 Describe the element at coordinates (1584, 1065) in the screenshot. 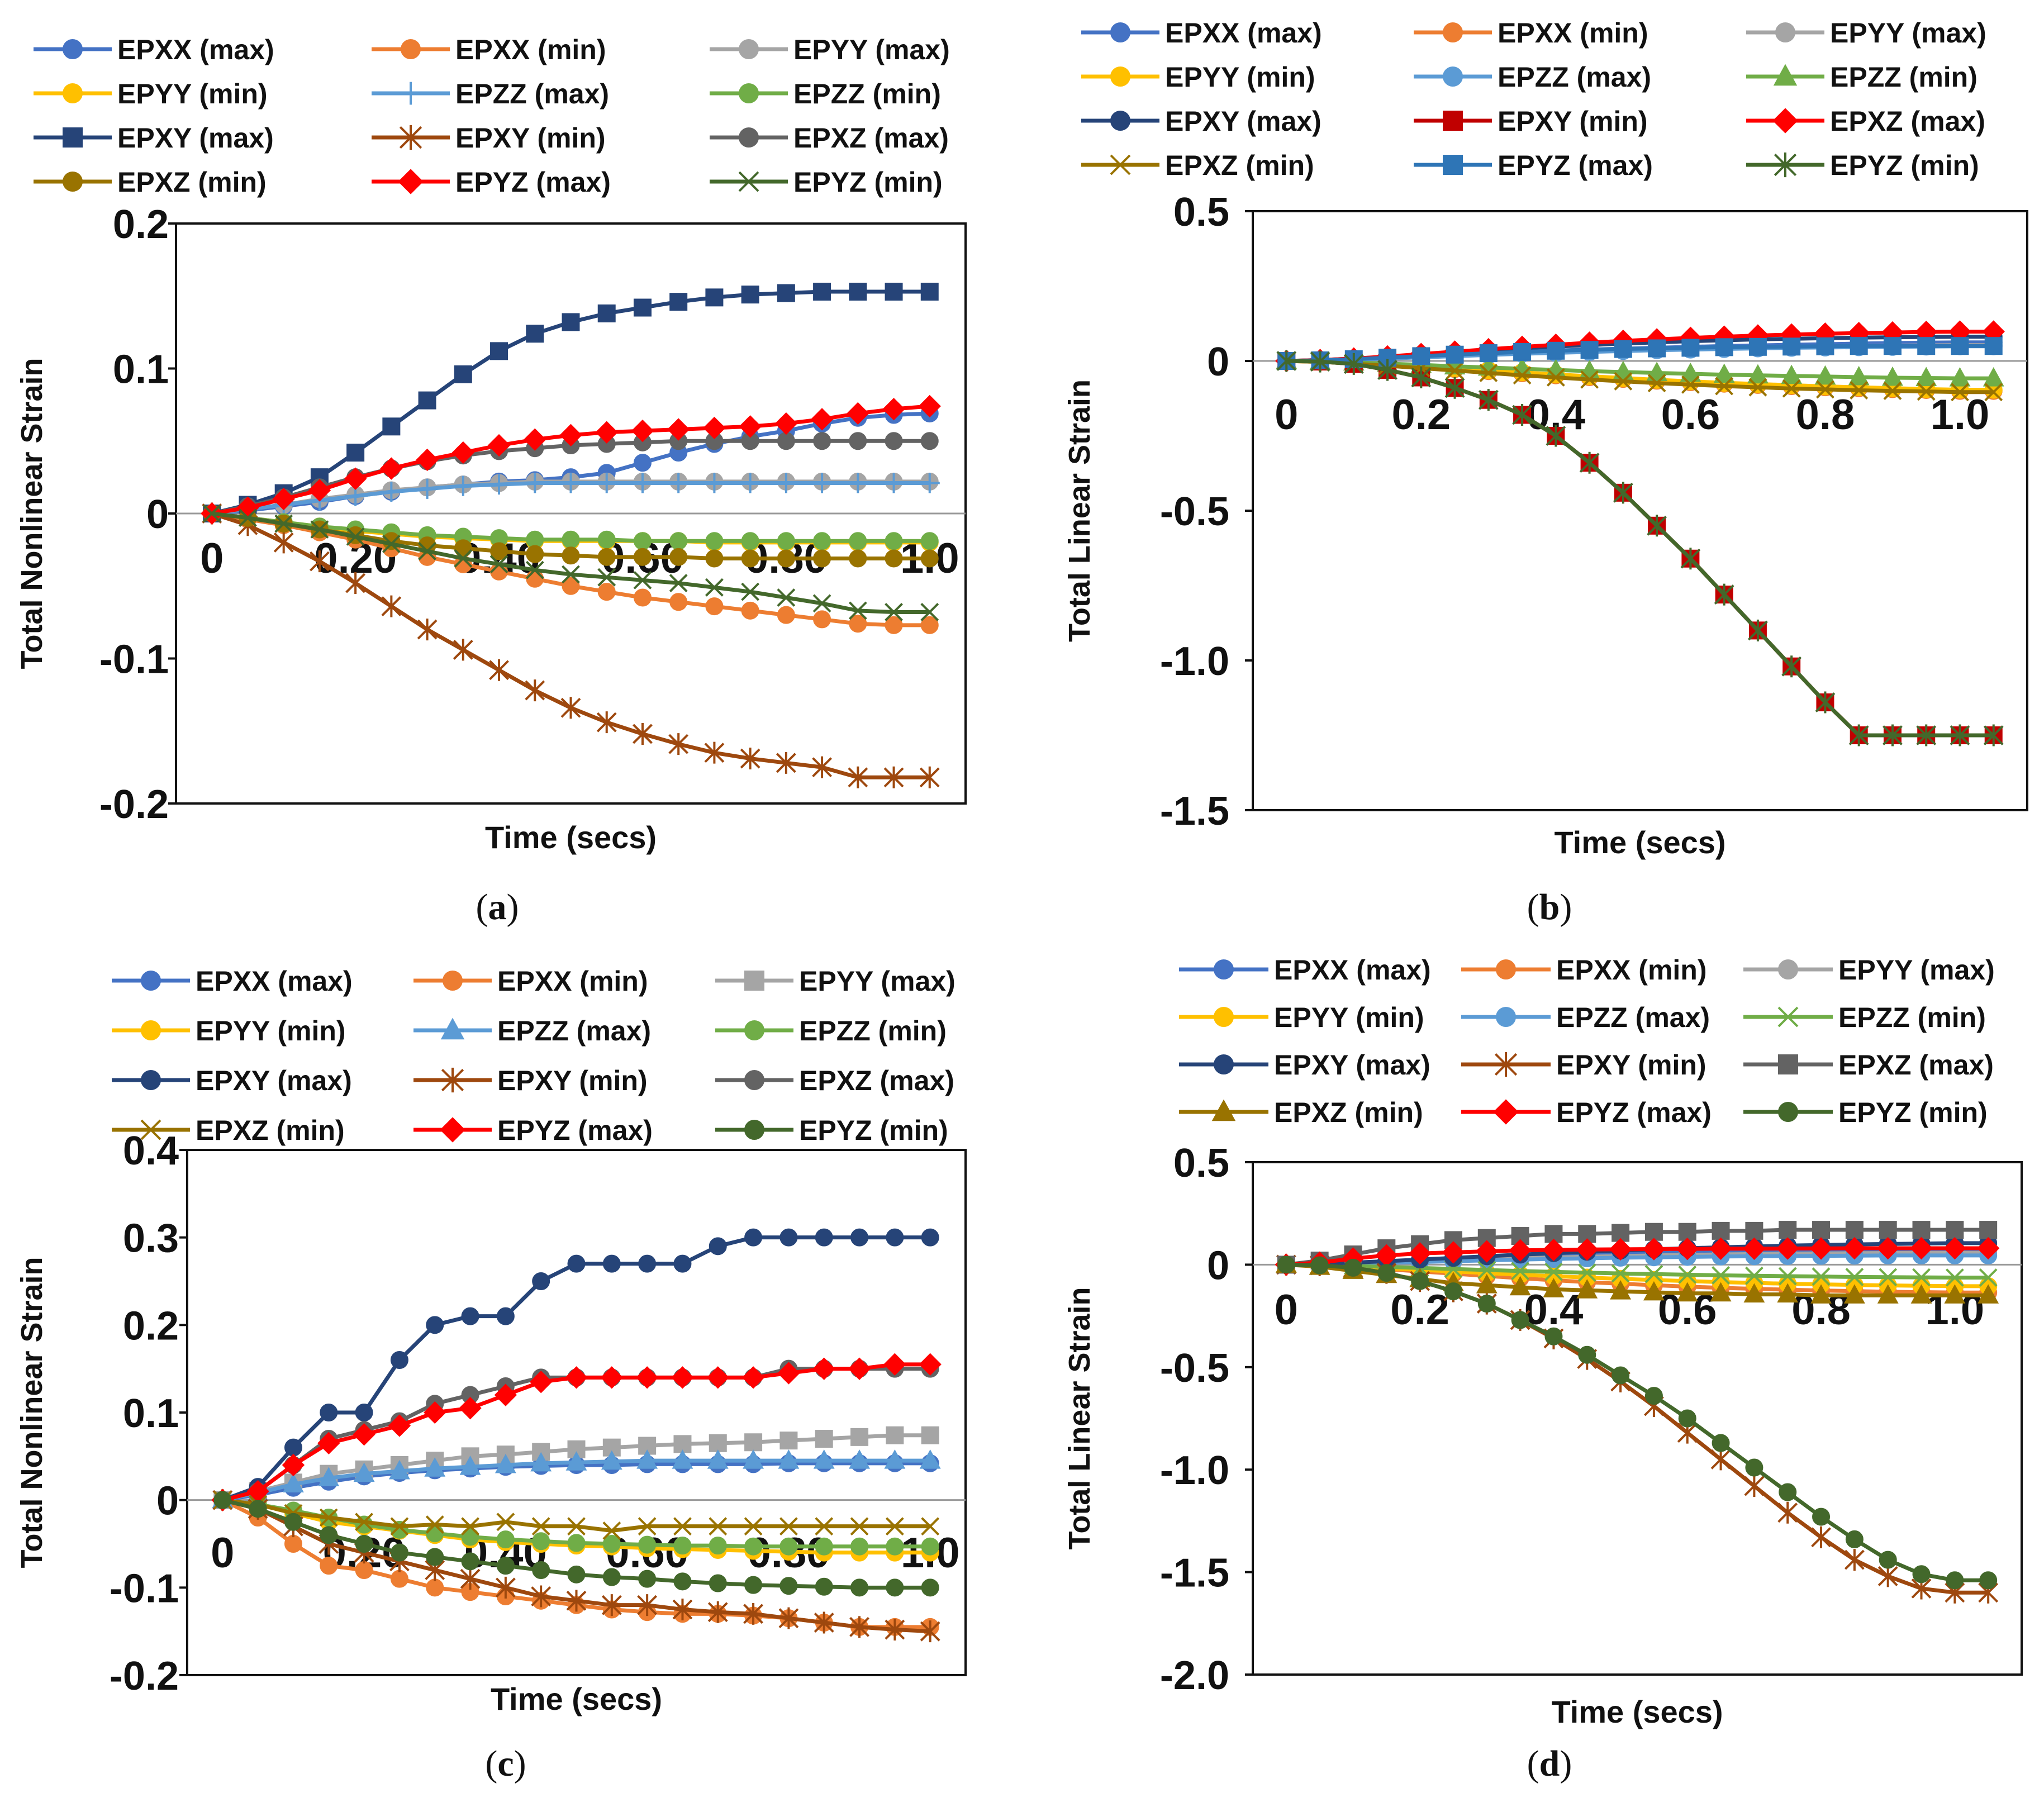

I see `legend-item: EPXY (min)` at that location.